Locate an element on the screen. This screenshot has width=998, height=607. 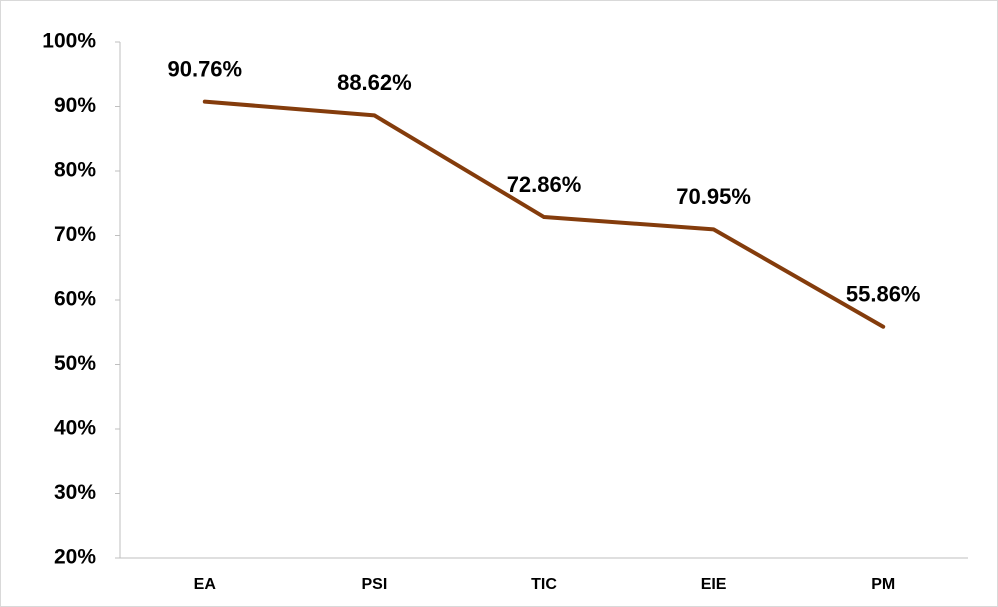
y-tick-label: 100% is located at coordinates (69, 41).